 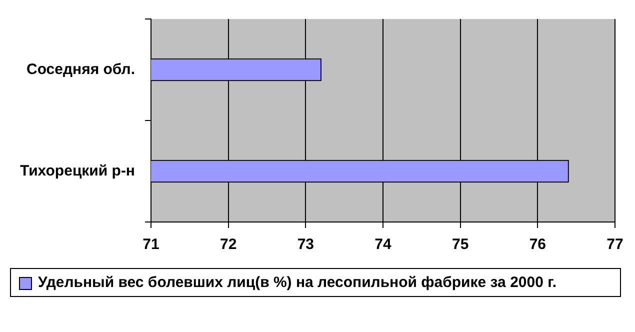 I want to click on x-tick-label: 77, so click(x=615, y=245).